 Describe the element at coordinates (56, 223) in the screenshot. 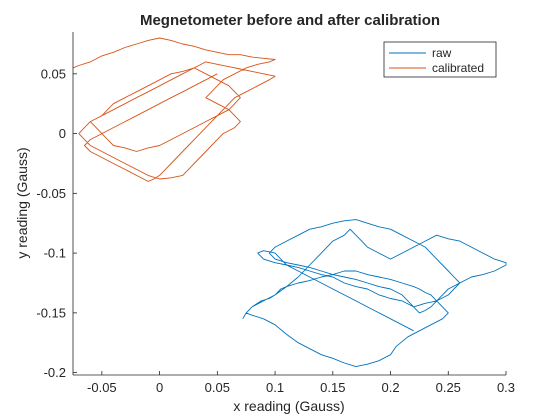

I see `y-ticks: -0.2 -0.15 -0.1 -0.05 0 0.05` at that location.